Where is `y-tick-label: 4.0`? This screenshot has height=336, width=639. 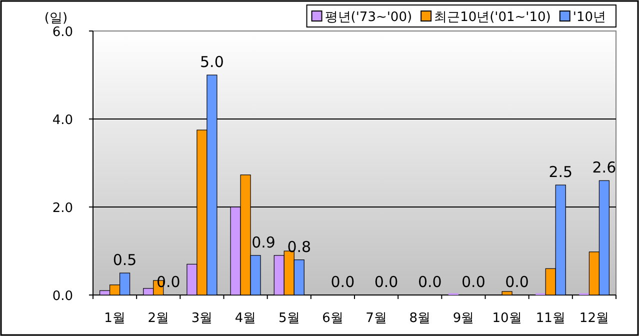
y-tick-label: 4.0 is located at coordinates (62, 120).